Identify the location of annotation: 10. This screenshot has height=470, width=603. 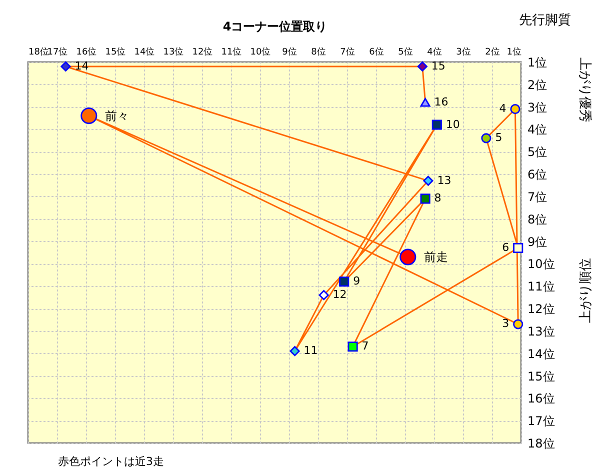
(453, 124).